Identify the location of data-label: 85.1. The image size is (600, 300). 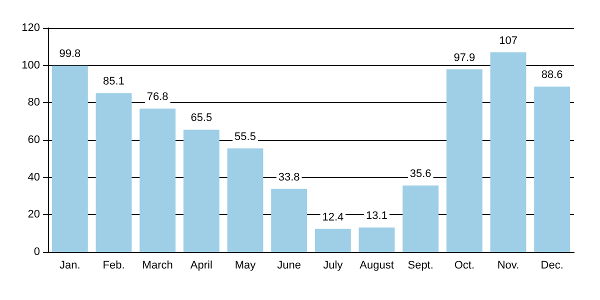
(113, 82).